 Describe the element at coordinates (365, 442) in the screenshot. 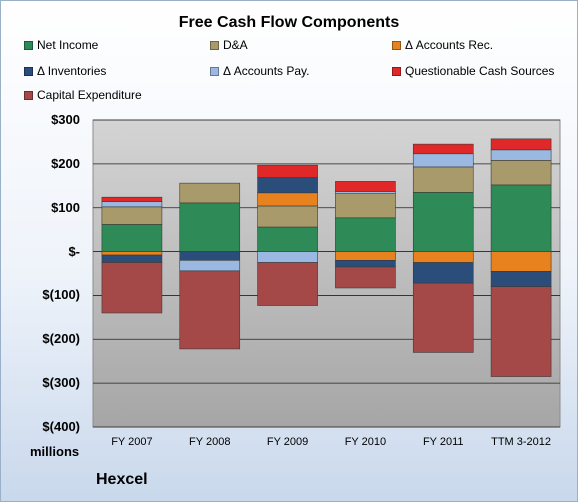

I see `x-tick-label: FY 2010` at that location.